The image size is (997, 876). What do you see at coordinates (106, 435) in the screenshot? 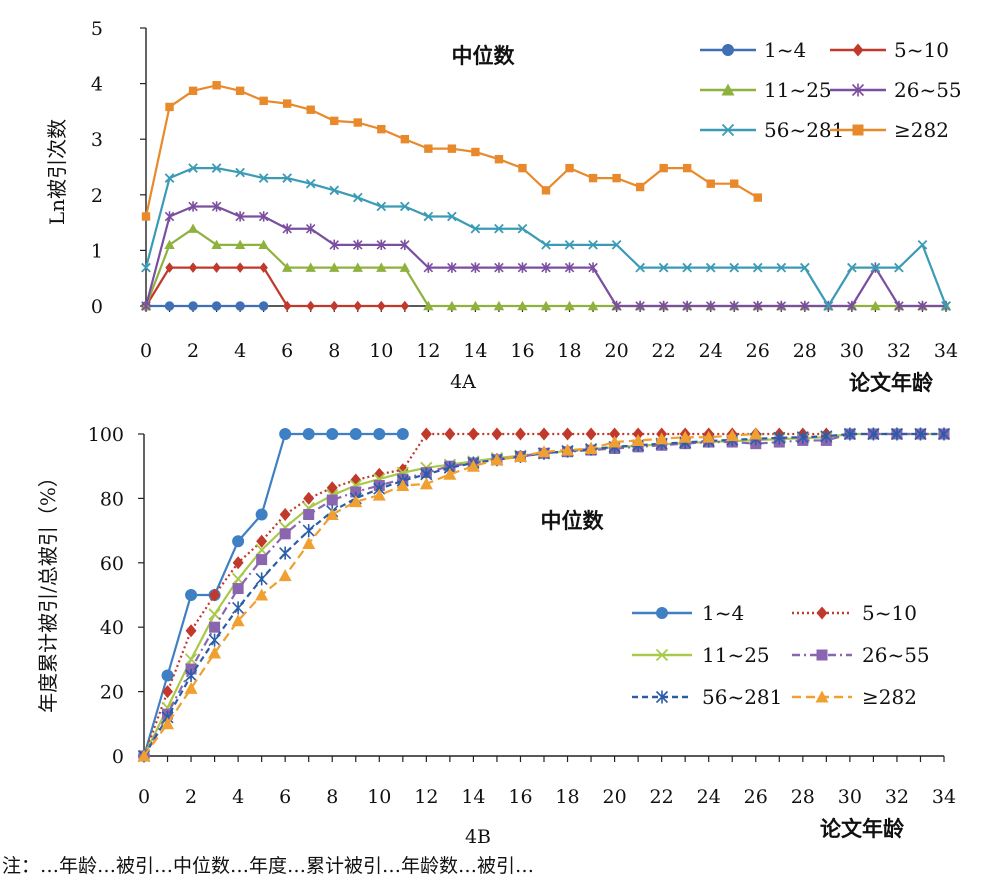
I see `y-tick-label: 100` at bounding box center [106, 435].